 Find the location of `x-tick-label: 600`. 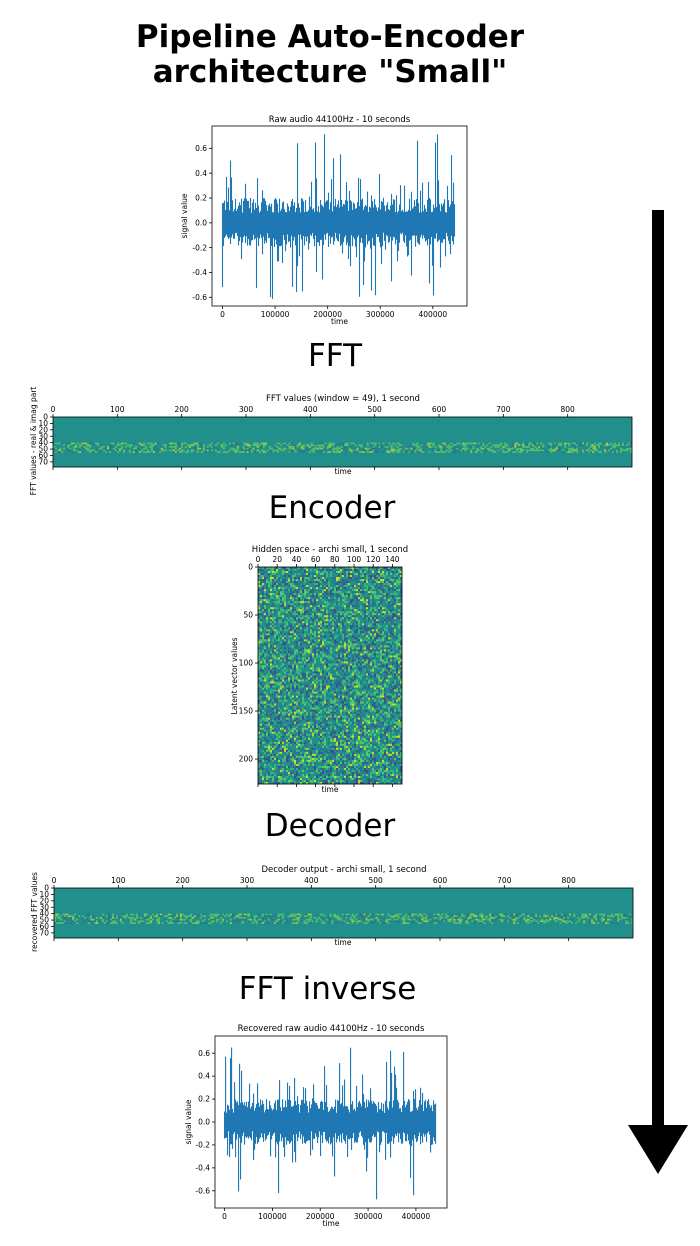

x-tick-label: 600 is located at coordinates (439, 409).